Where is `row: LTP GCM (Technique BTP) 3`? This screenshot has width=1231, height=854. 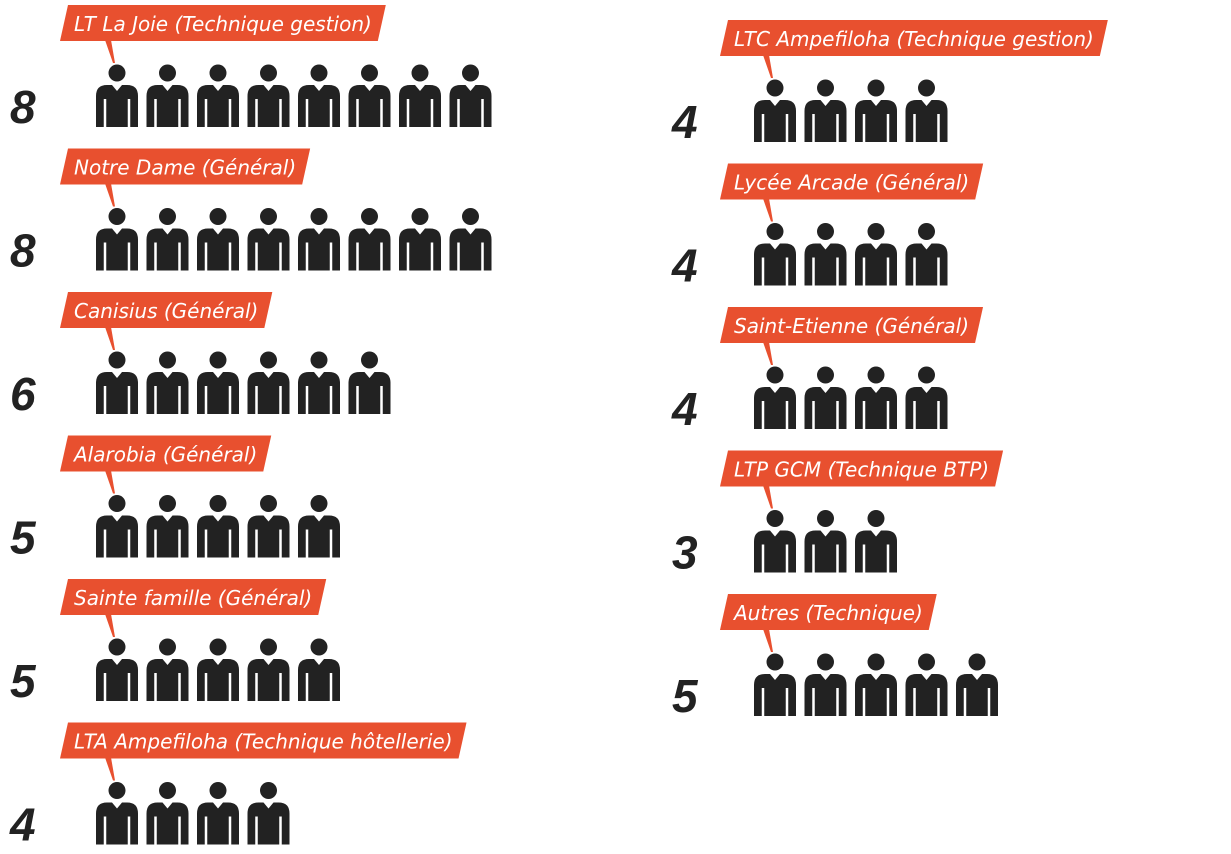 row: LTP GCM (Technique BTP) 3 is located at coordinates (838, 514).